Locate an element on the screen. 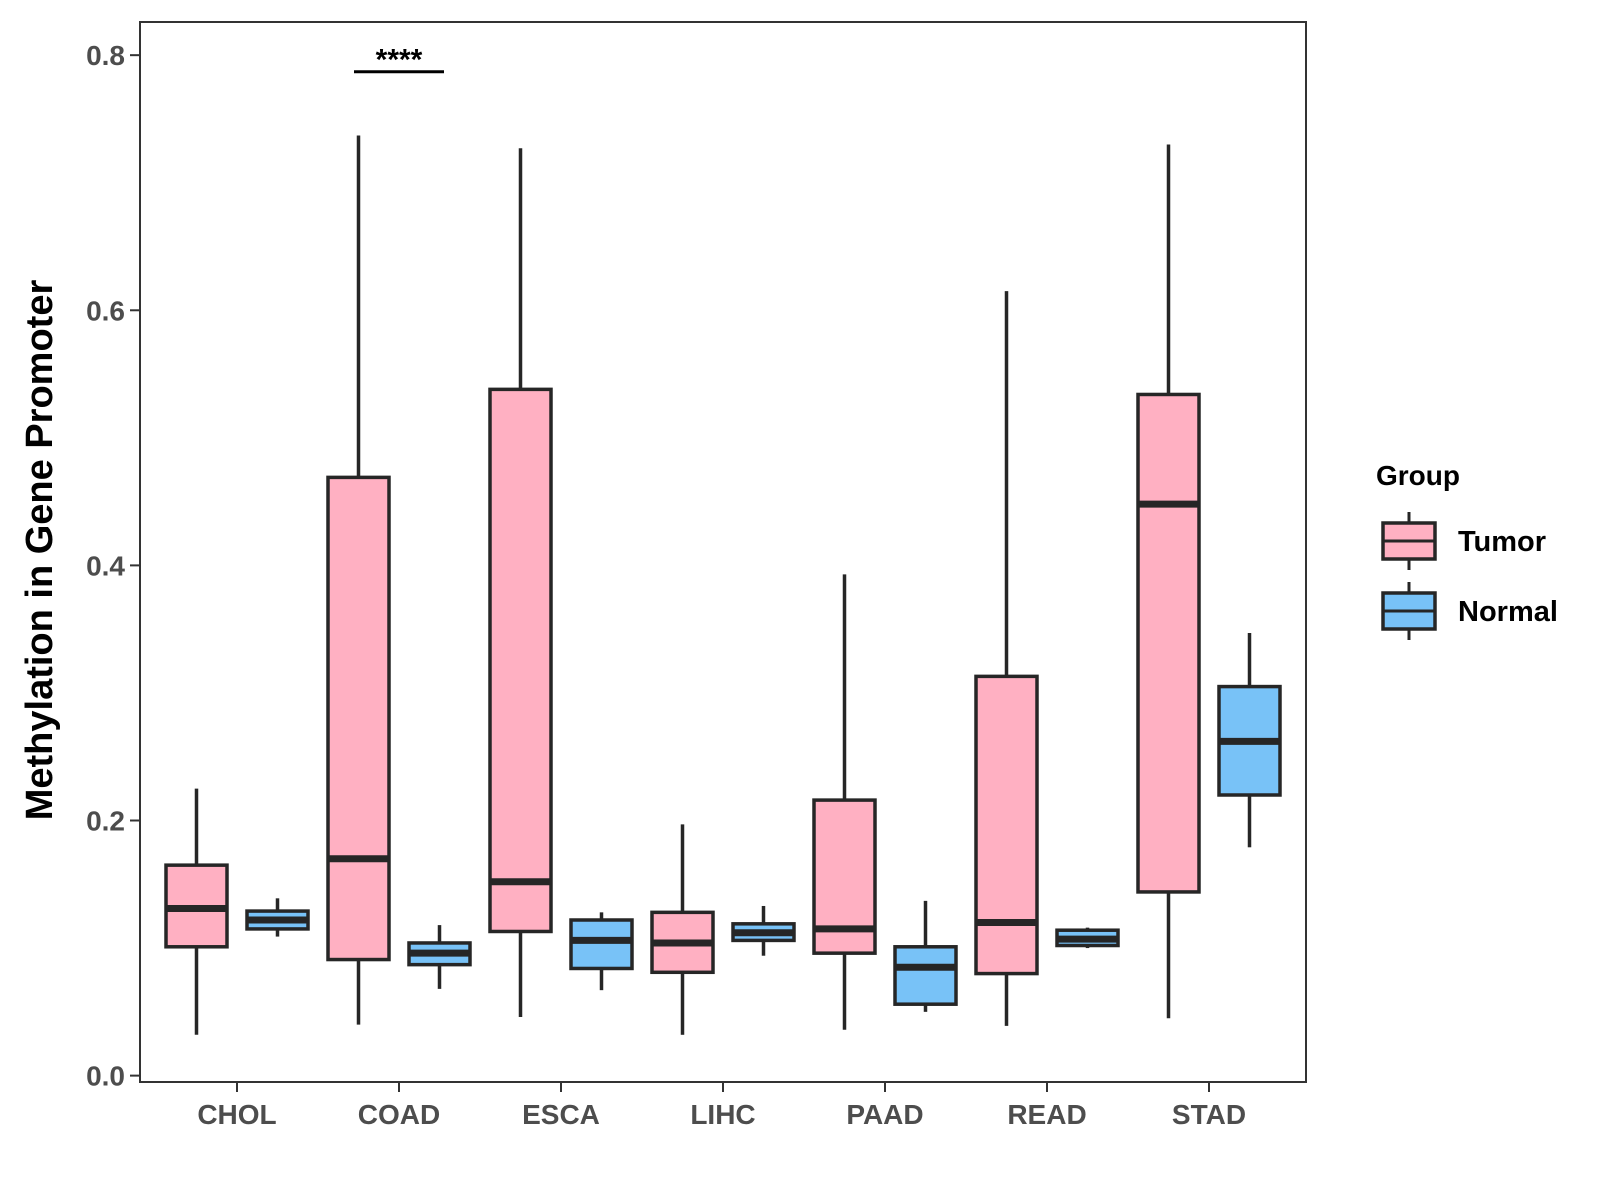 The image size is (1600, 1200). x-tick-label-coad: COAD is located at coordinates (399, 1114).